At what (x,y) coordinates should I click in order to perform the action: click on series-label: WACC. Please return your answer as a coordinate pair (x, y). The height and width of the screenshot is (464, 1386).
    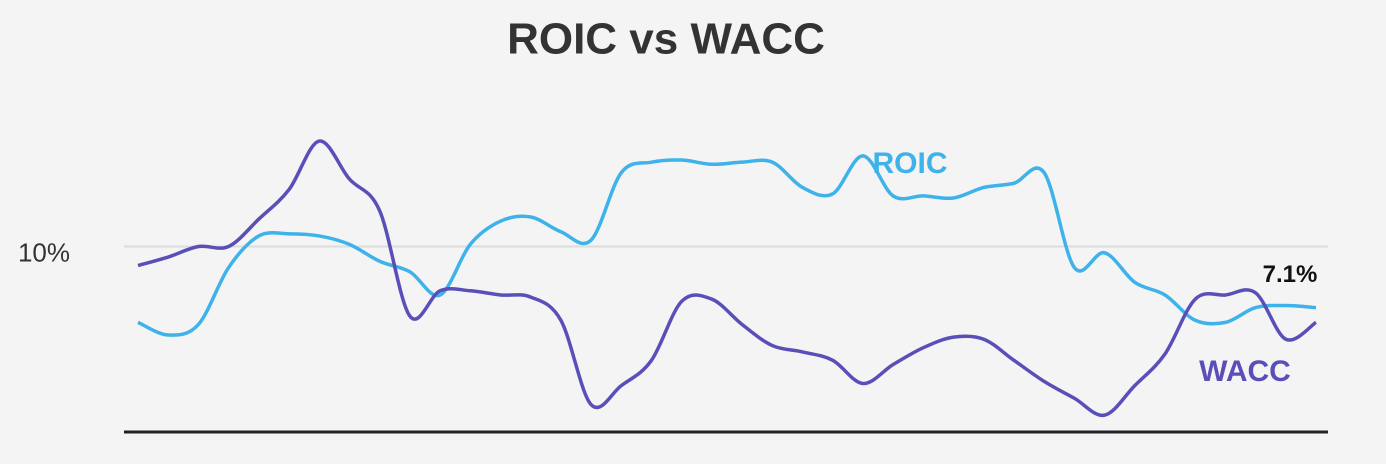
    Looking at the image, I should click on (1245, 371).